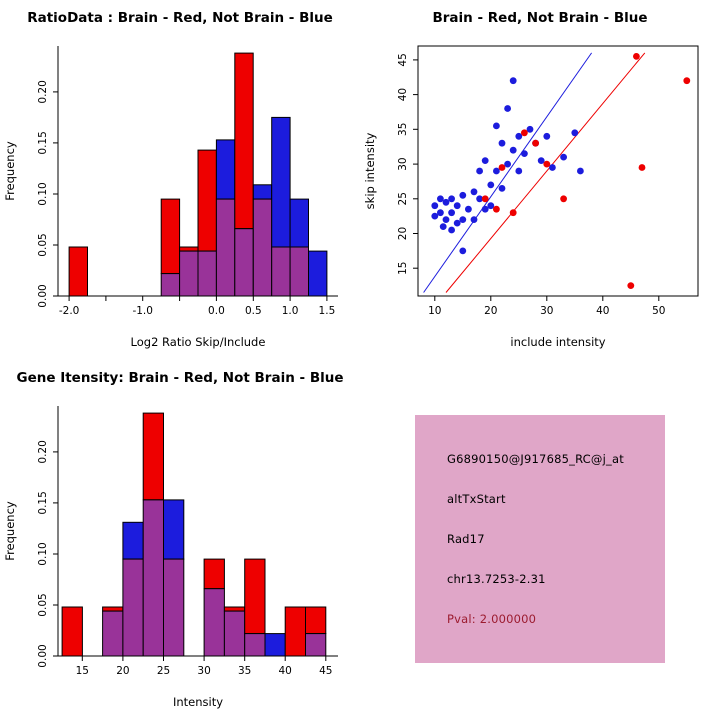 The image size is (720, 720). Describe the element at coordinates (476, 499) in the screenshot. I see `event-type-text: altTxStart` at that location.